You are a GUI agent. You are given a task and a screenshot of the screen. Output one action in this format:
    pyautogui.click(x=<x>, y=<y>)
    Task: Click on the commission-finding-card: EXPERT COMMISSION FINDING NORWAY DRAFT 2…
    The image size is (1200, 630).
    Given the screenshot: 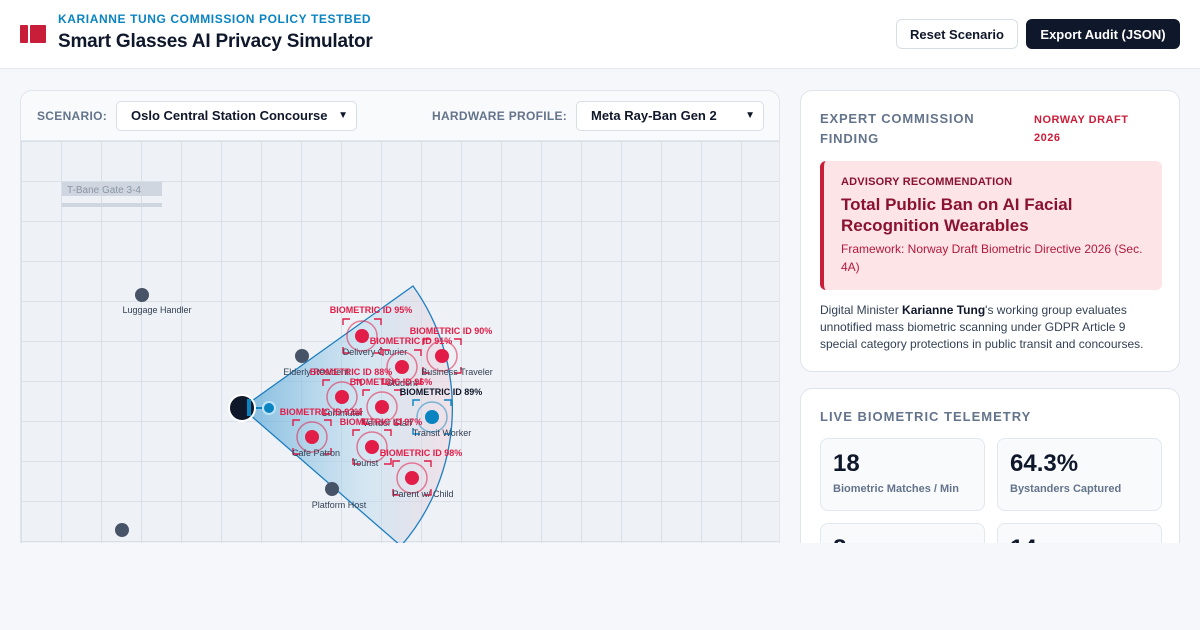 What is the action you would take?
    pyautogui.click(x=990, y=231)
    